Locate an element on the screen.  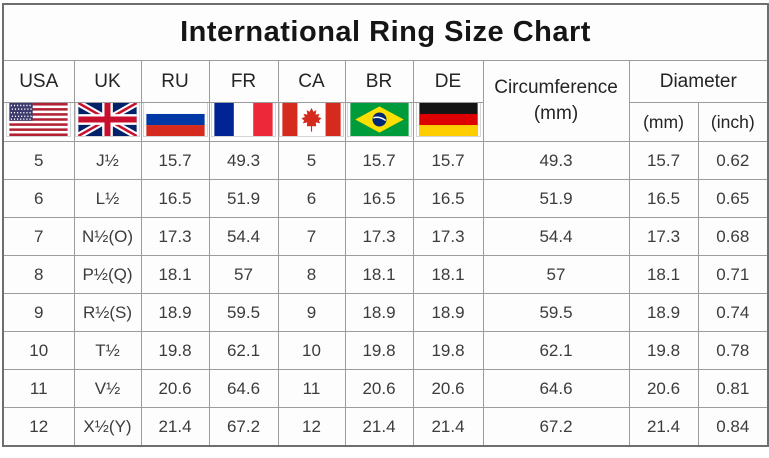
cell-br: 16.5 is located at coordinates (379, 198).